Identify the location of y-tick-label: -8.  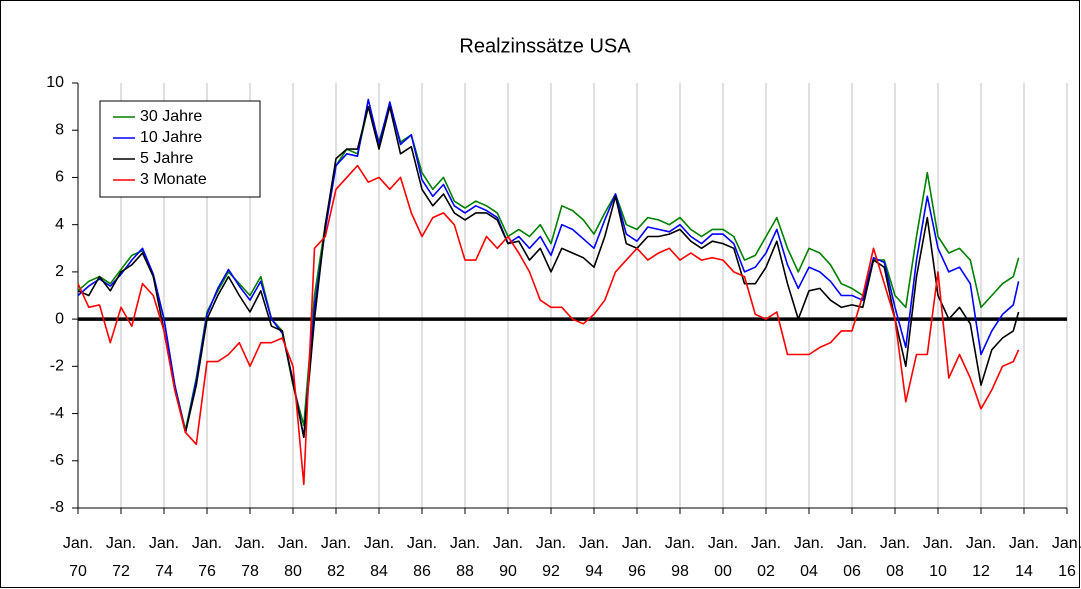
(57, 507).